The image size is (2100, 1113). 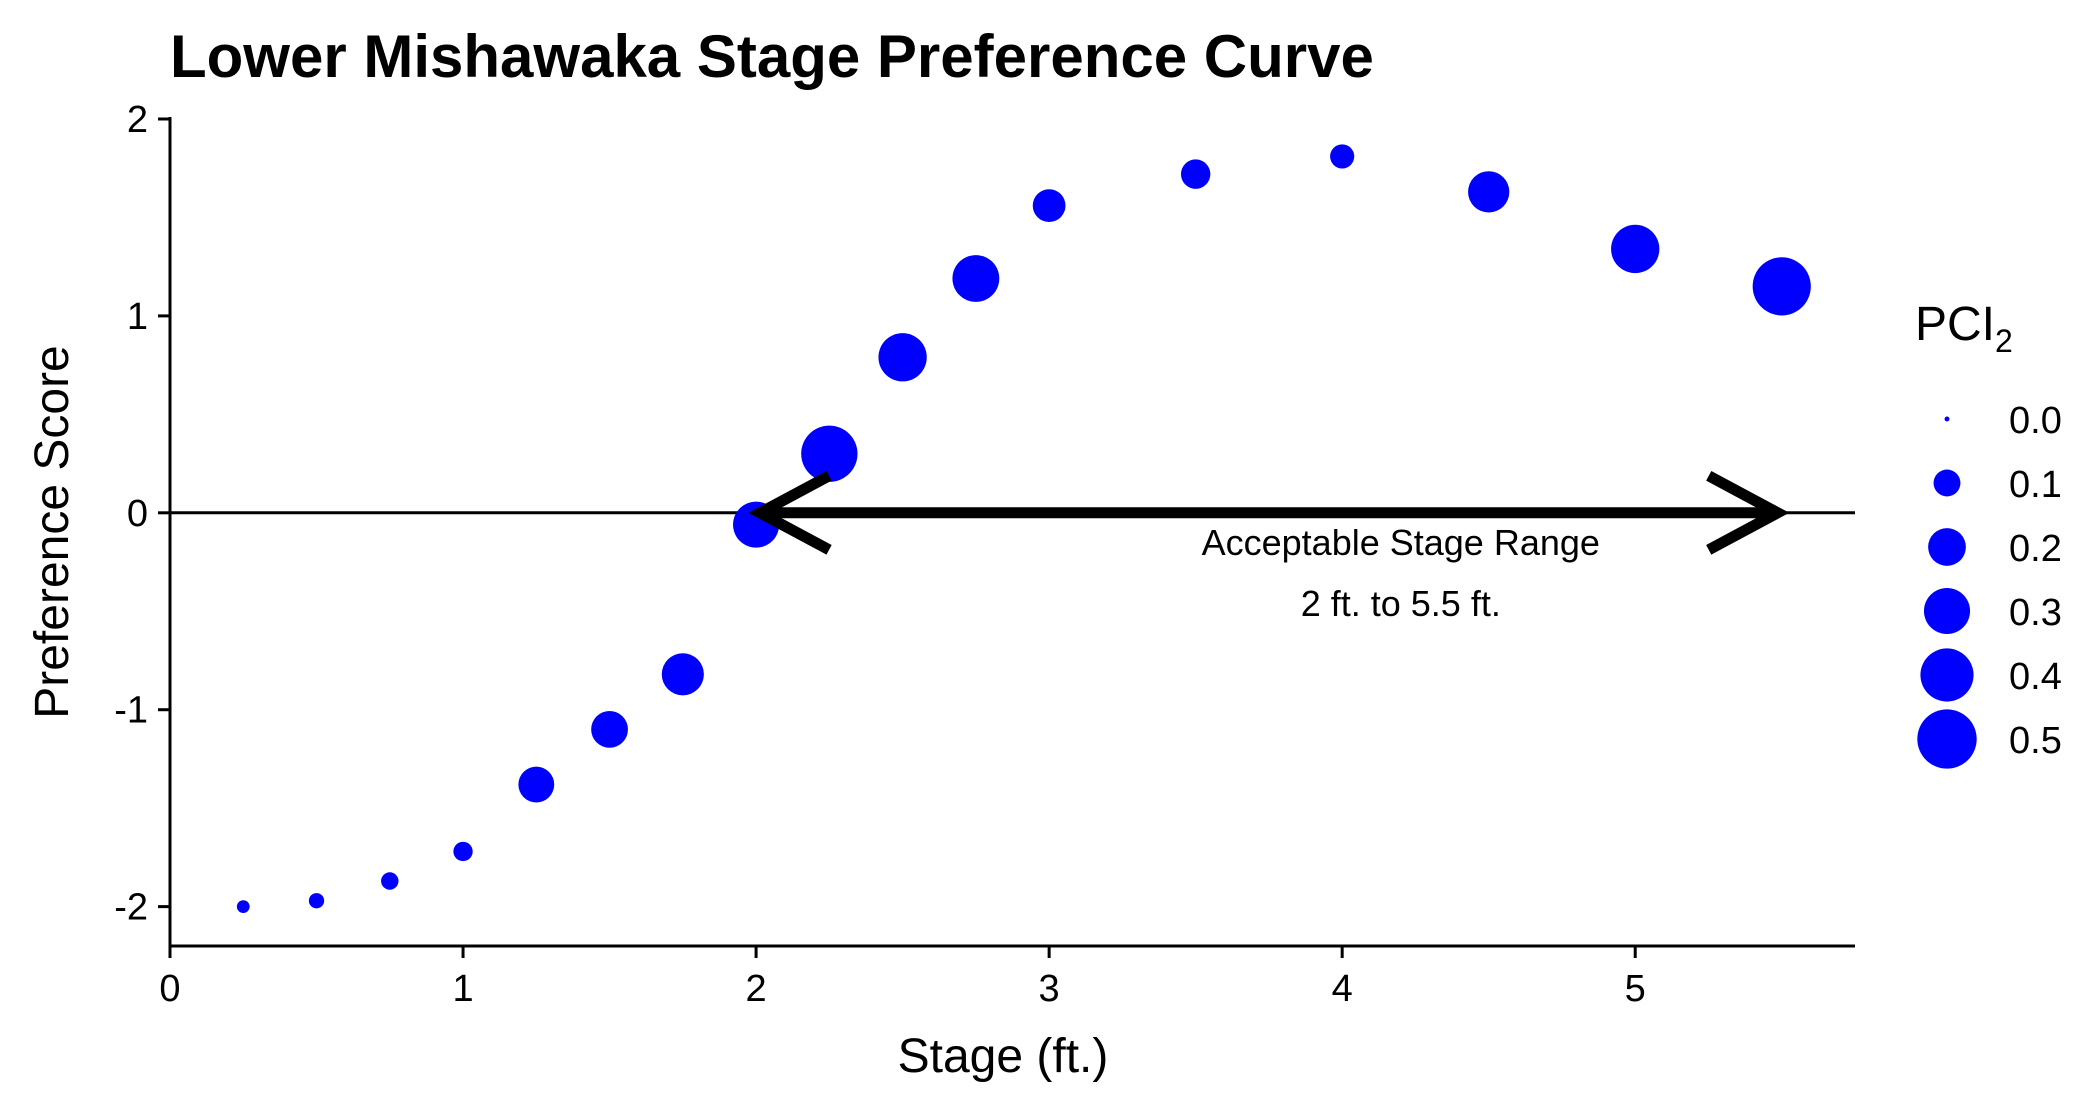 What do you see at coordinates (1635, 989) in the screenshot?
I see `x-tick-label-5: 5` at bounding box center [1635, 989].